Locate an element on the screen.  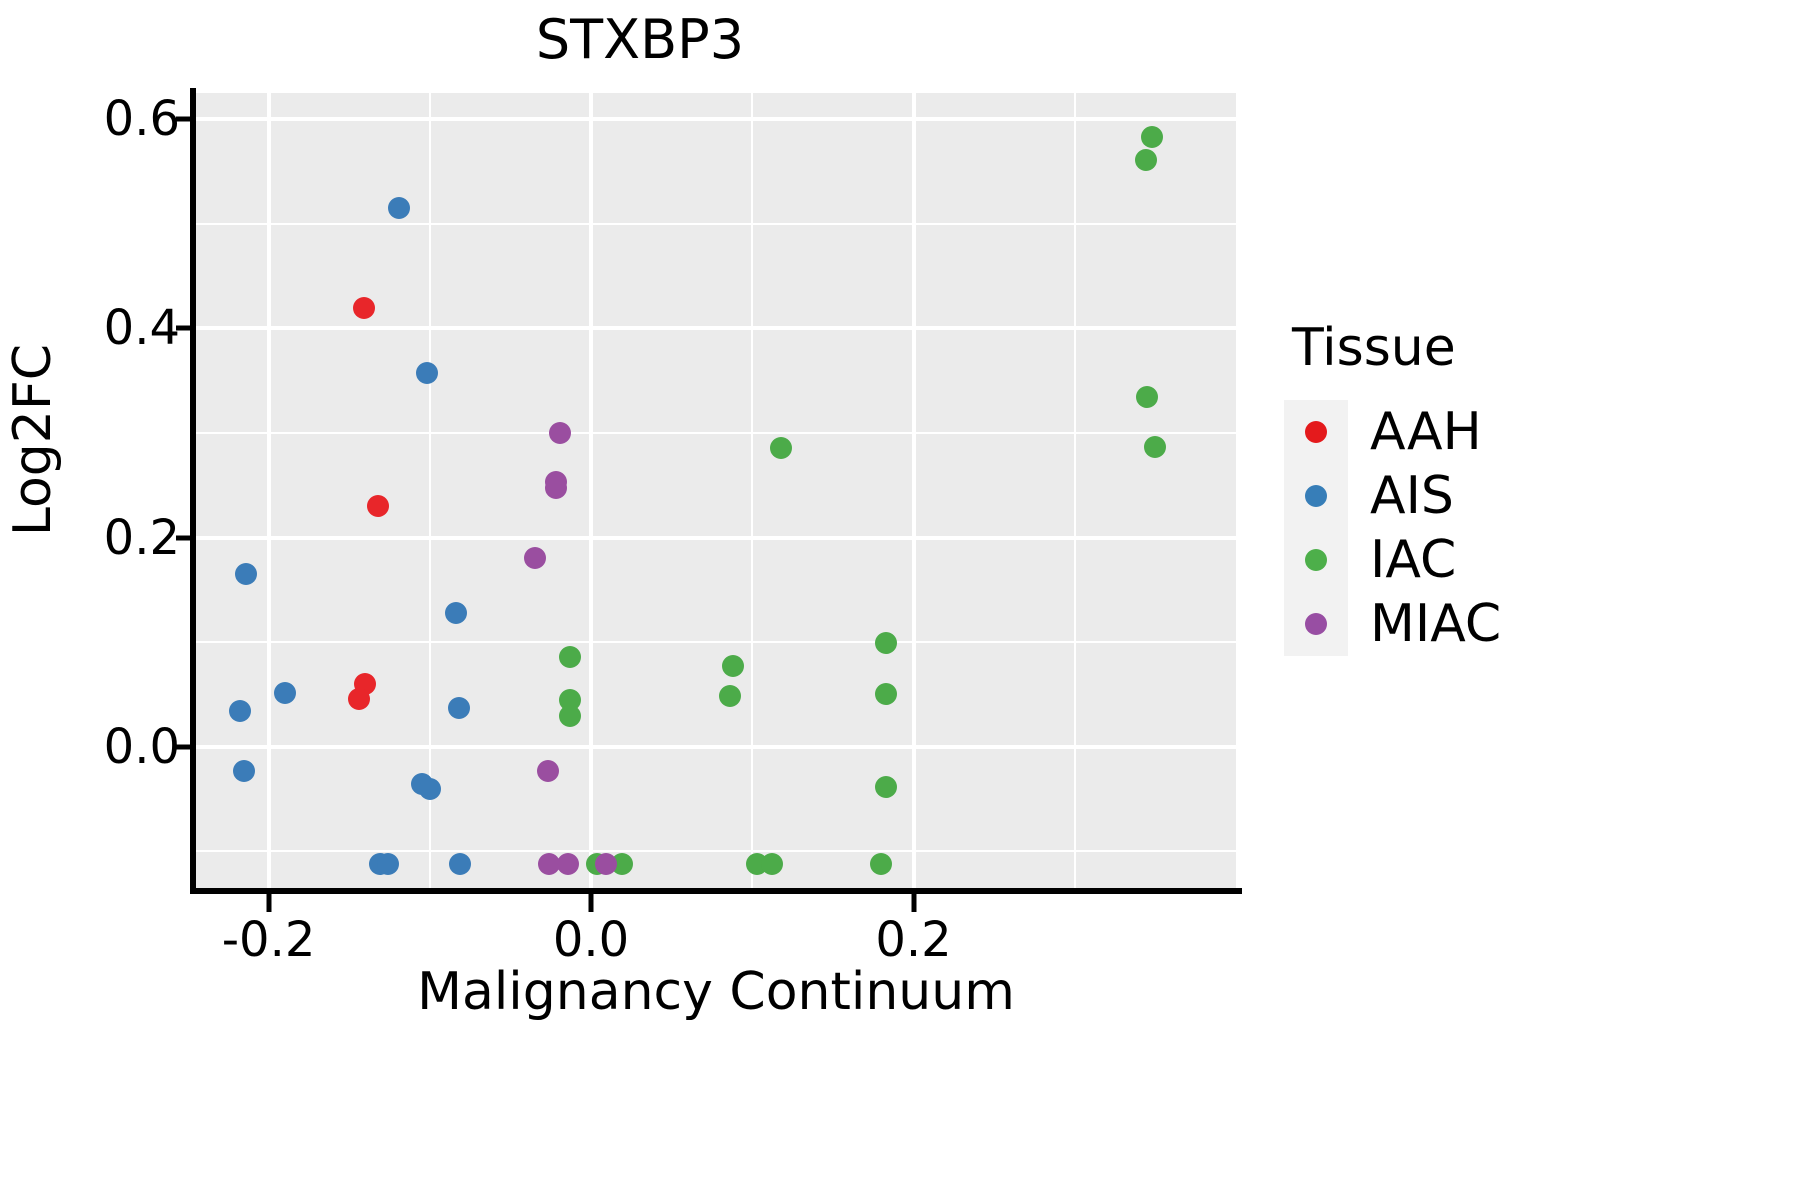
y-tick-label: 0.6 is located at coordinates (141, 119).